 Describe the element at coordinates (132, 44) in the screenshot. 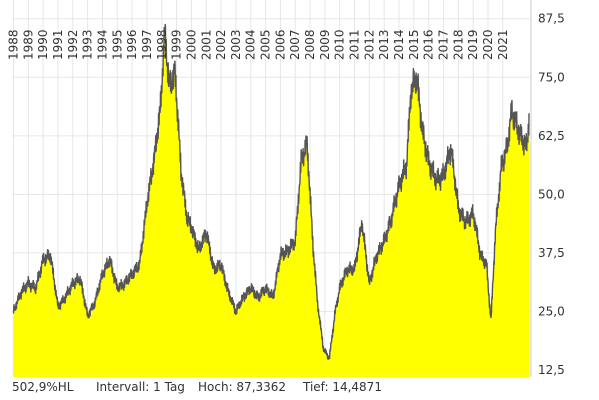

I see `x-tick-label: 1996` at that location.